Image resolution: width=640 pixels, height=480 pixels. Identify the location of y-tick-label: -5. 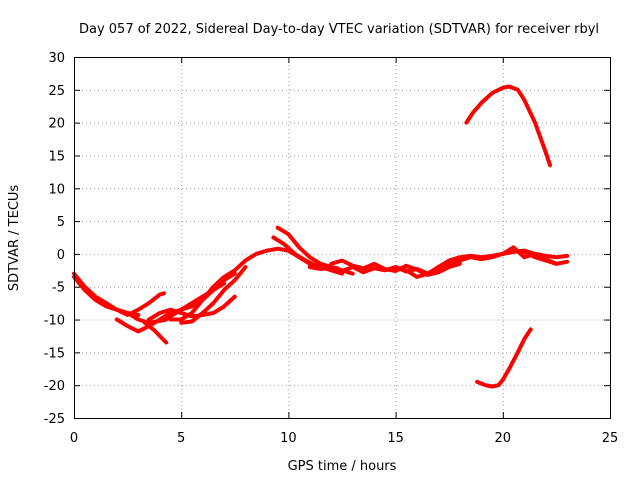
(58, 288).